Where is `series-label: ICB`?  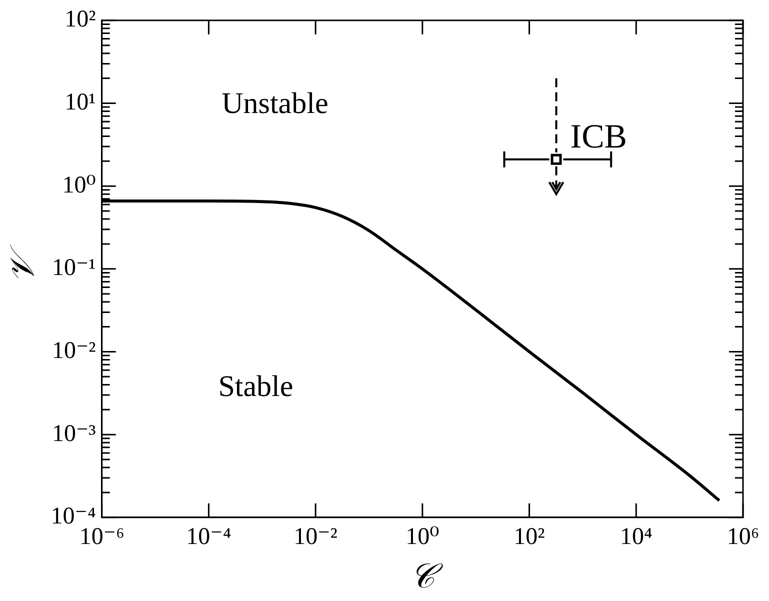 series-label: ICB is located at coordinates (598, 137).